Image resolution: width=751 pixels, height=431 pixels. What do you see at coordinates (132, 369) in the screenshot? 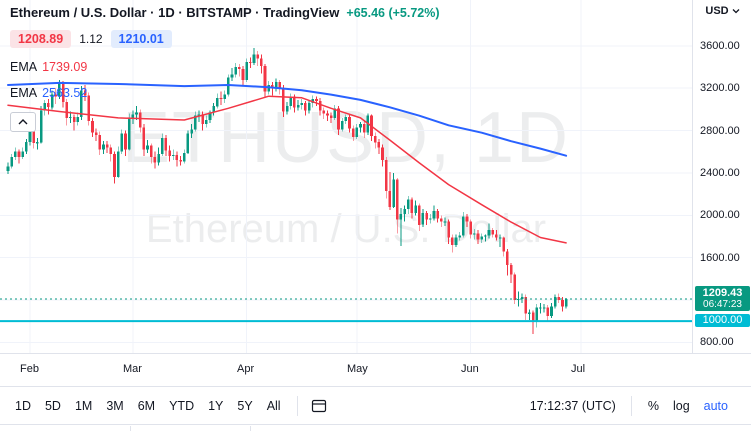
I see `month-label-mar: Mar` at bounding box center [132, 369].